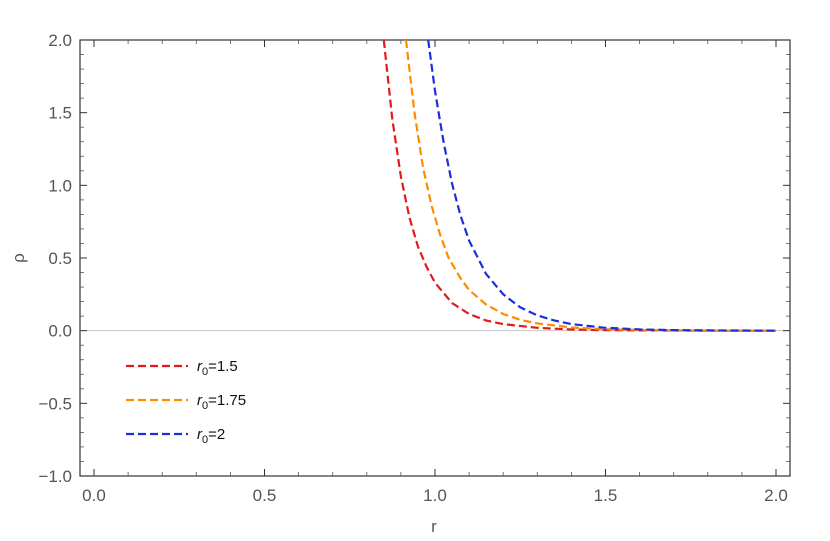 The height and width of the screenshot is (541, 830). Describe the element at coordinates (265, 495) in the screenshot. I see `x-tick-label: 0.5` at that location.